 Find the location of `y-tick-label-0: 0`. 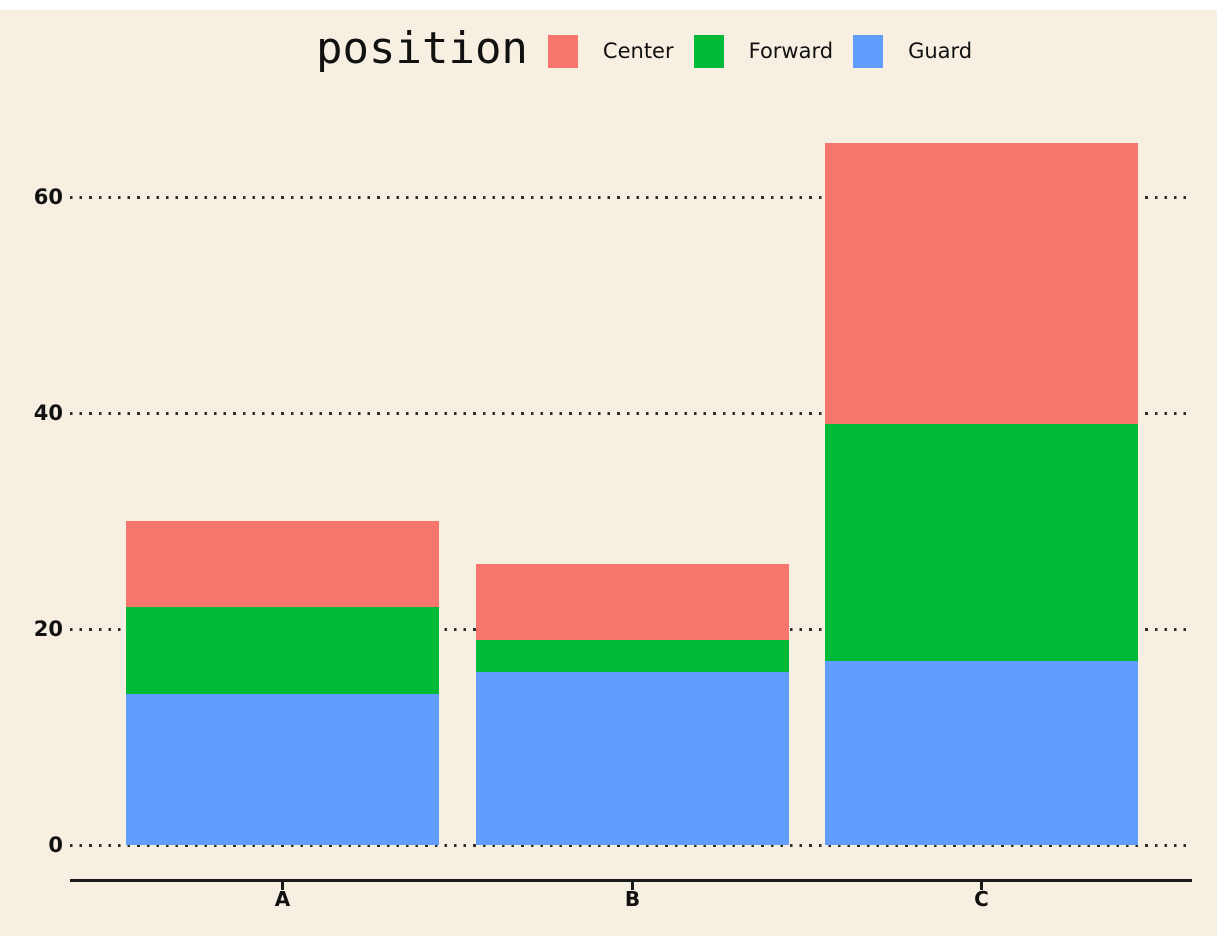

y-tick-label-0: 0 is located at coordinates (55, 845).